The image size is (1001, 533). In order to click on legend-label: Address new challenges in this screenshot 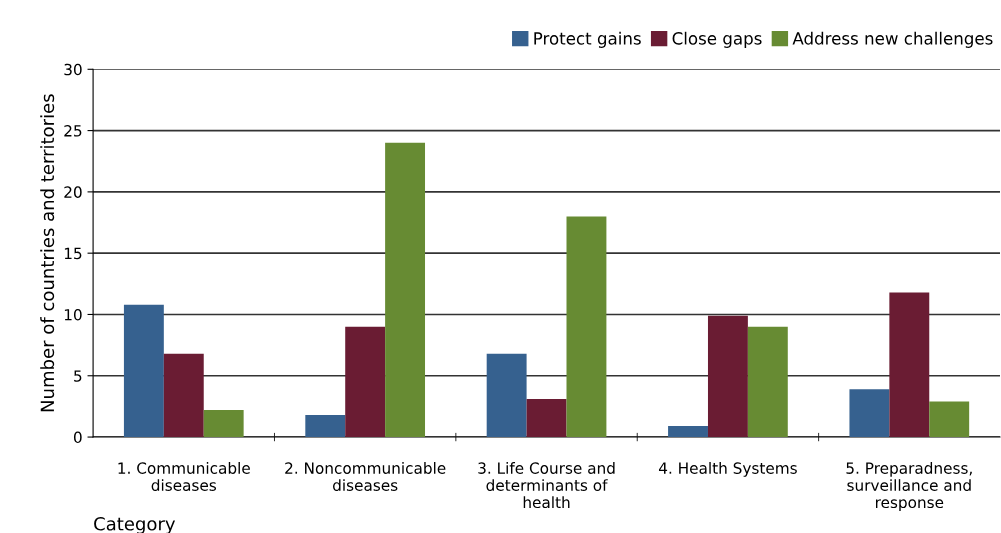, I will do `click(892, 39)`.